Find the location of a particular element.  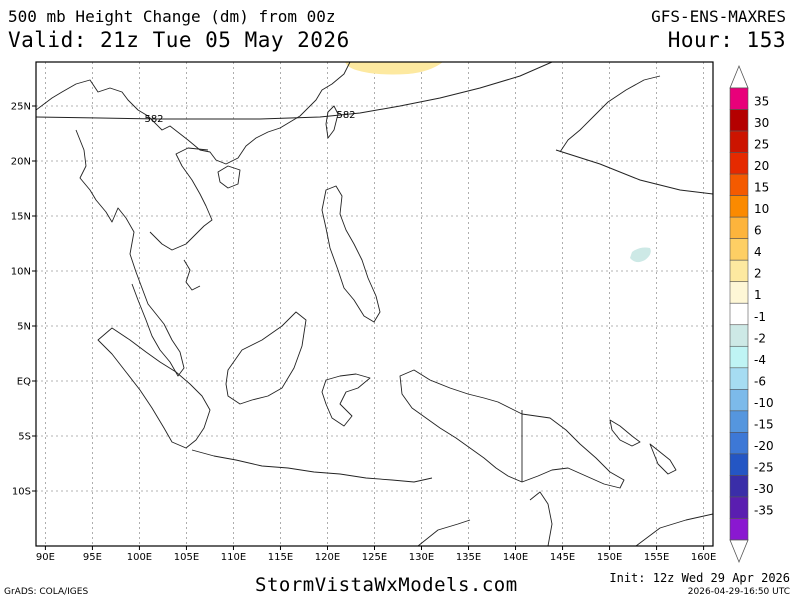

colorbar-label: 15 is located at coordinates (761, 188).